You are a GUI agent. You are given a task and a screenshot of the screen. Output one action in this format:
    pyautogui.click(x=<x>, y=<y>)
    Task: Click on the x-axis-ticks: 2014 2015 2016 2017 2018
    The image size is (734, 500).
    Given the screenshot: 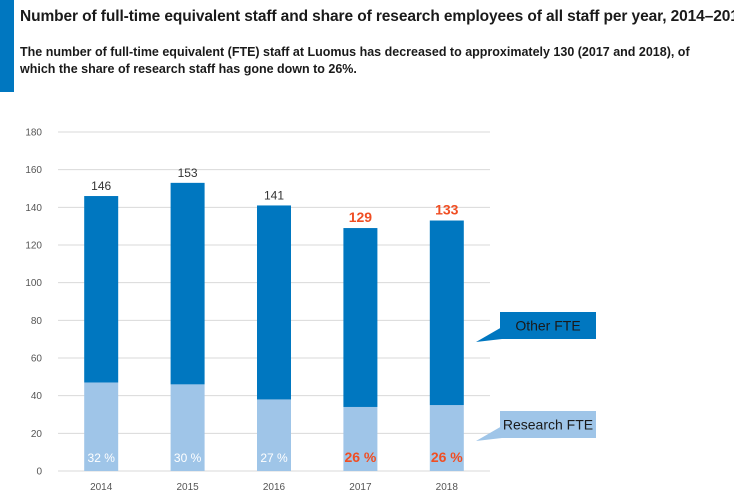 What is the action you would take?
    pyautogui.click(x=274, y=487)
    